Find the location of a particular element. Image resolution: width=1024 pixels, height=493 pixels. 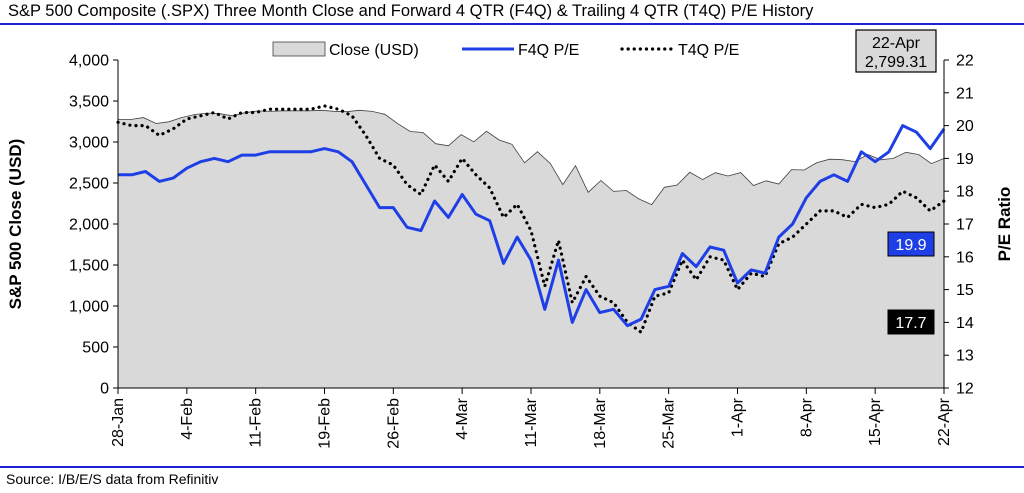

t4q-last-box is located at coordinates (911, 322).